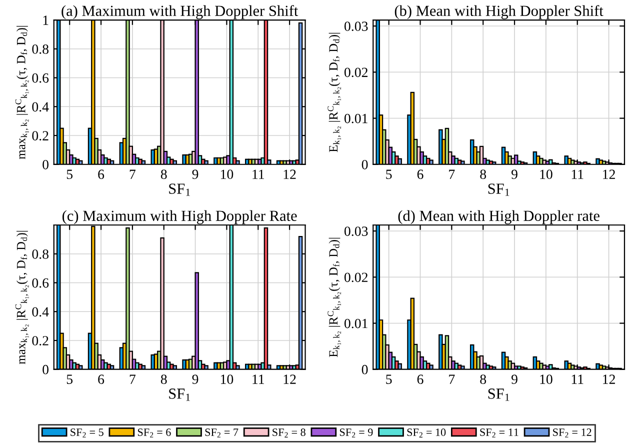 The height and width of the screenshot is (445, 634). What do you see at coordinates (45, 20) in the screenshot?
I see `y-tick-label: 1` at bounding box center [45, 20].